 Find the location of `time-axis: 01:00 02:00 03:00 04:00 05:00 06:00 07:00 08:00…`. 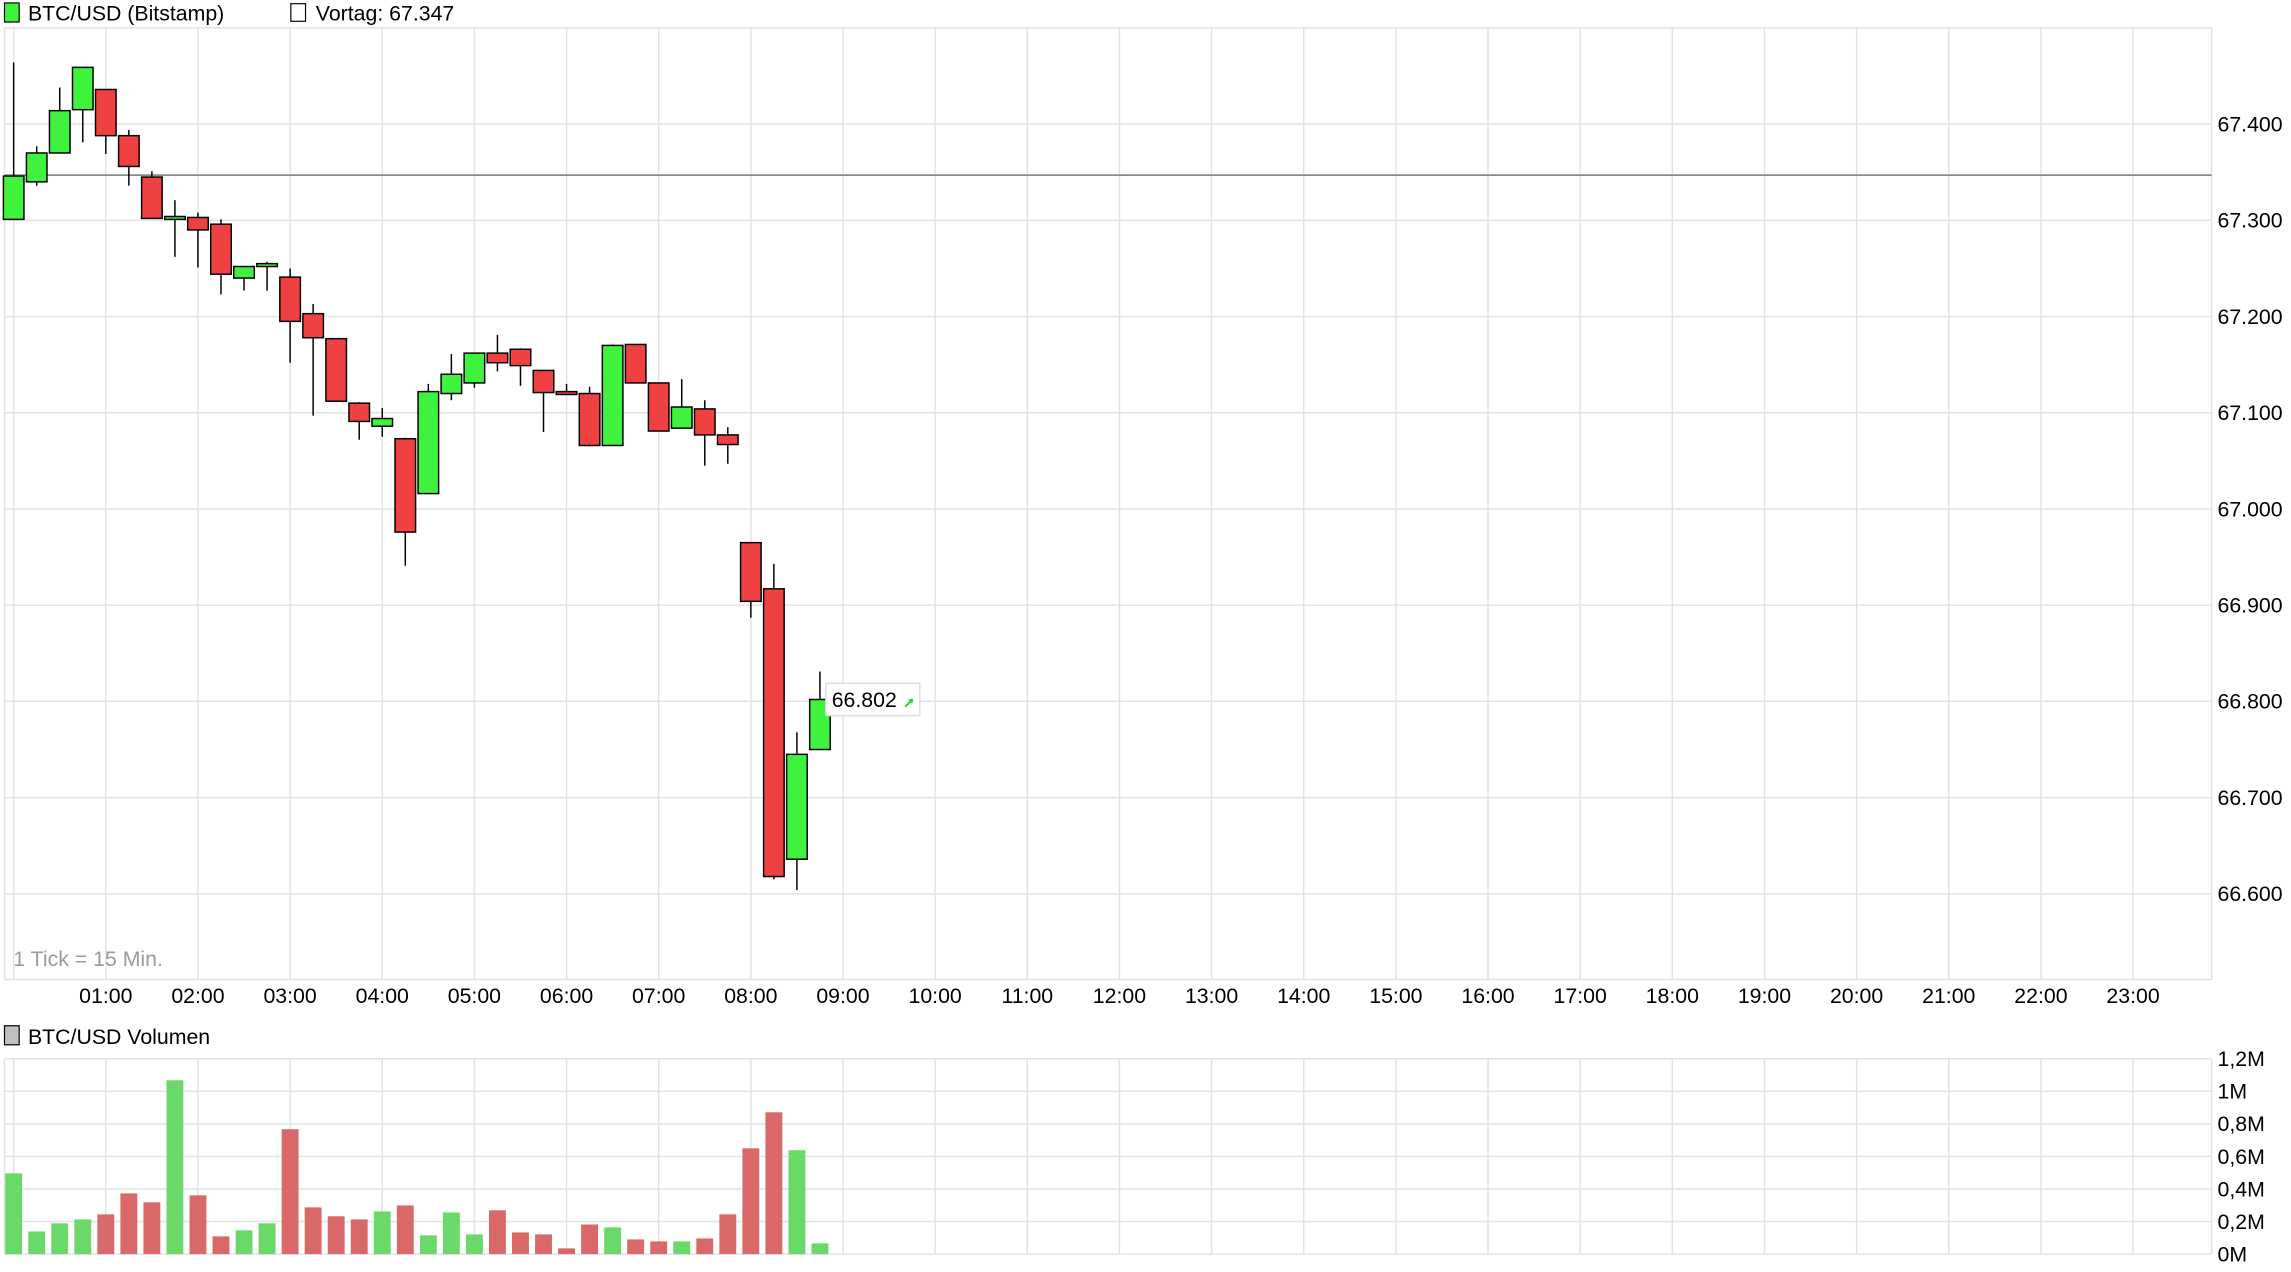

time-axis: 01:00 02:00 03:00 04:00 05:00 06:00 07:00 08:00… is located at coordinates (1119, 996).